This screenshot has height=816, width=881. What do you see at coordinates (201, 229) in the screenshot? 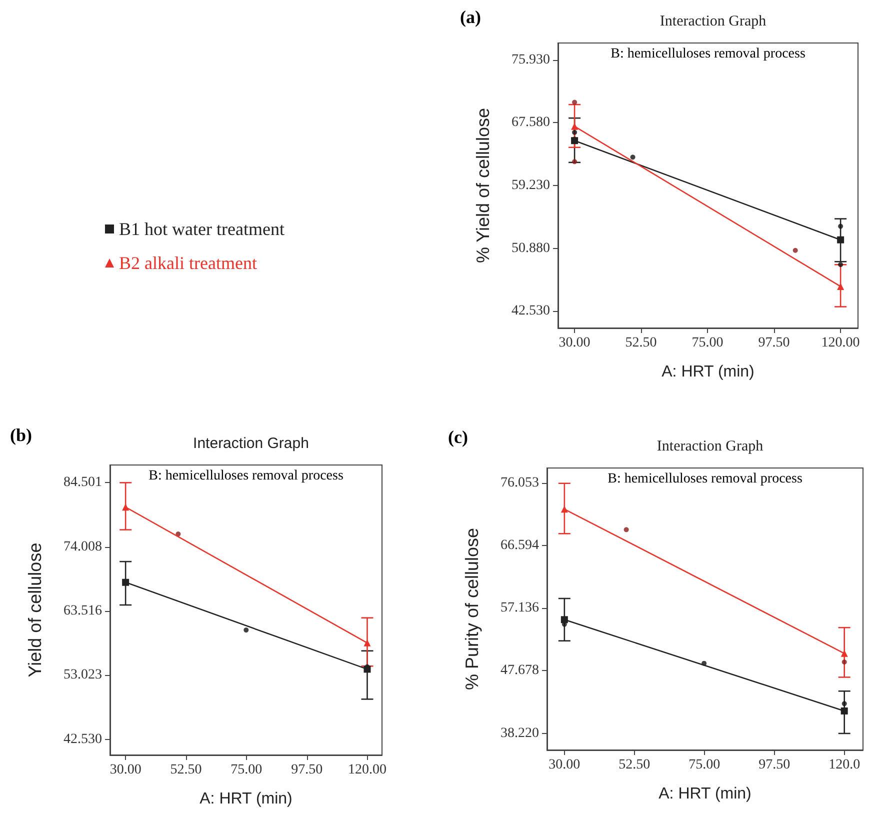
I see `legend-label: B1 hot water treatment` at bounding box center [201, 229].